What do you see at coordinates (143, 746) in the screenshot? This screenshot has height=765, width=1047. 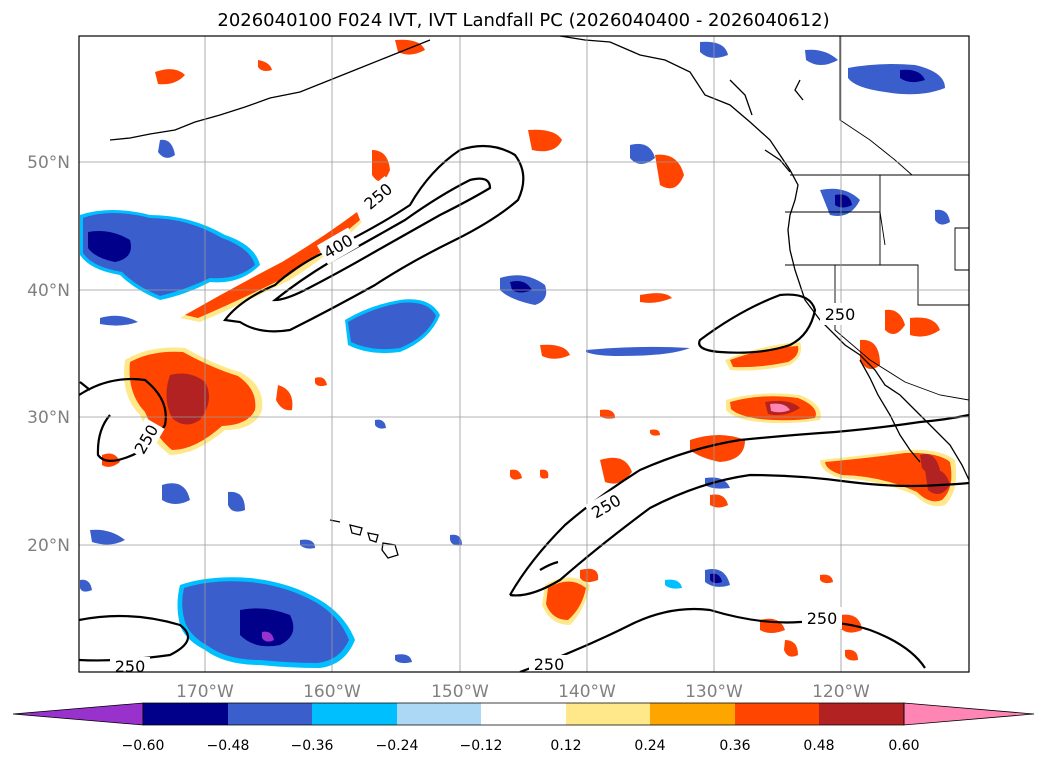 I see `colorbar-tick: −0.60` at bounding box center [143, 746].